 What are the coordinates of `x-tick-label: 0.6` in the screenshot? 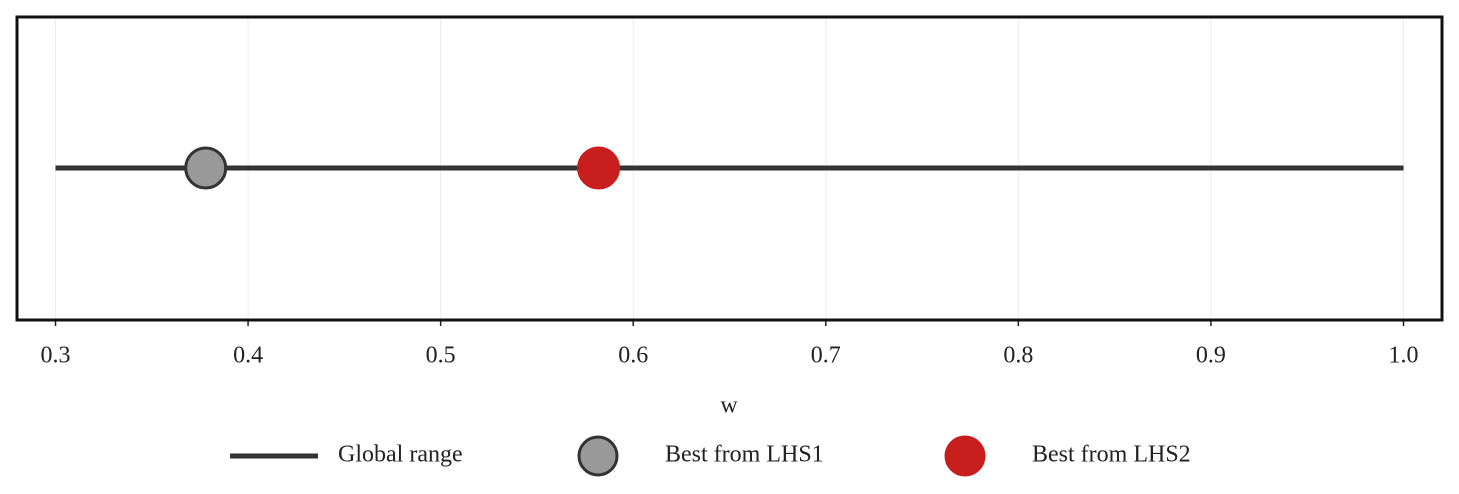 It's located at (633, 356).